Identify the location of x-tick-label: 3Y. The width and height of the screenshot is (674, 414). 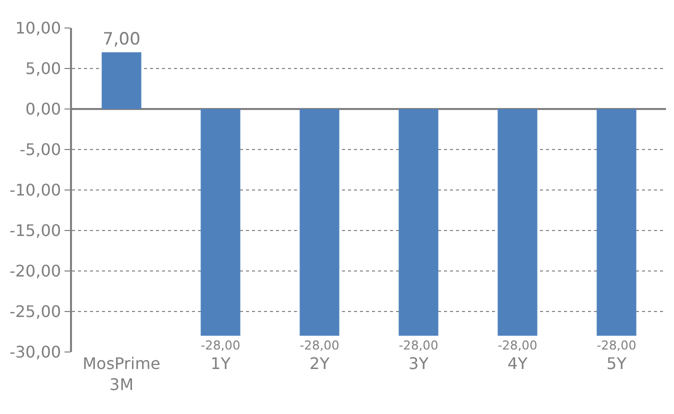
(418, 363).